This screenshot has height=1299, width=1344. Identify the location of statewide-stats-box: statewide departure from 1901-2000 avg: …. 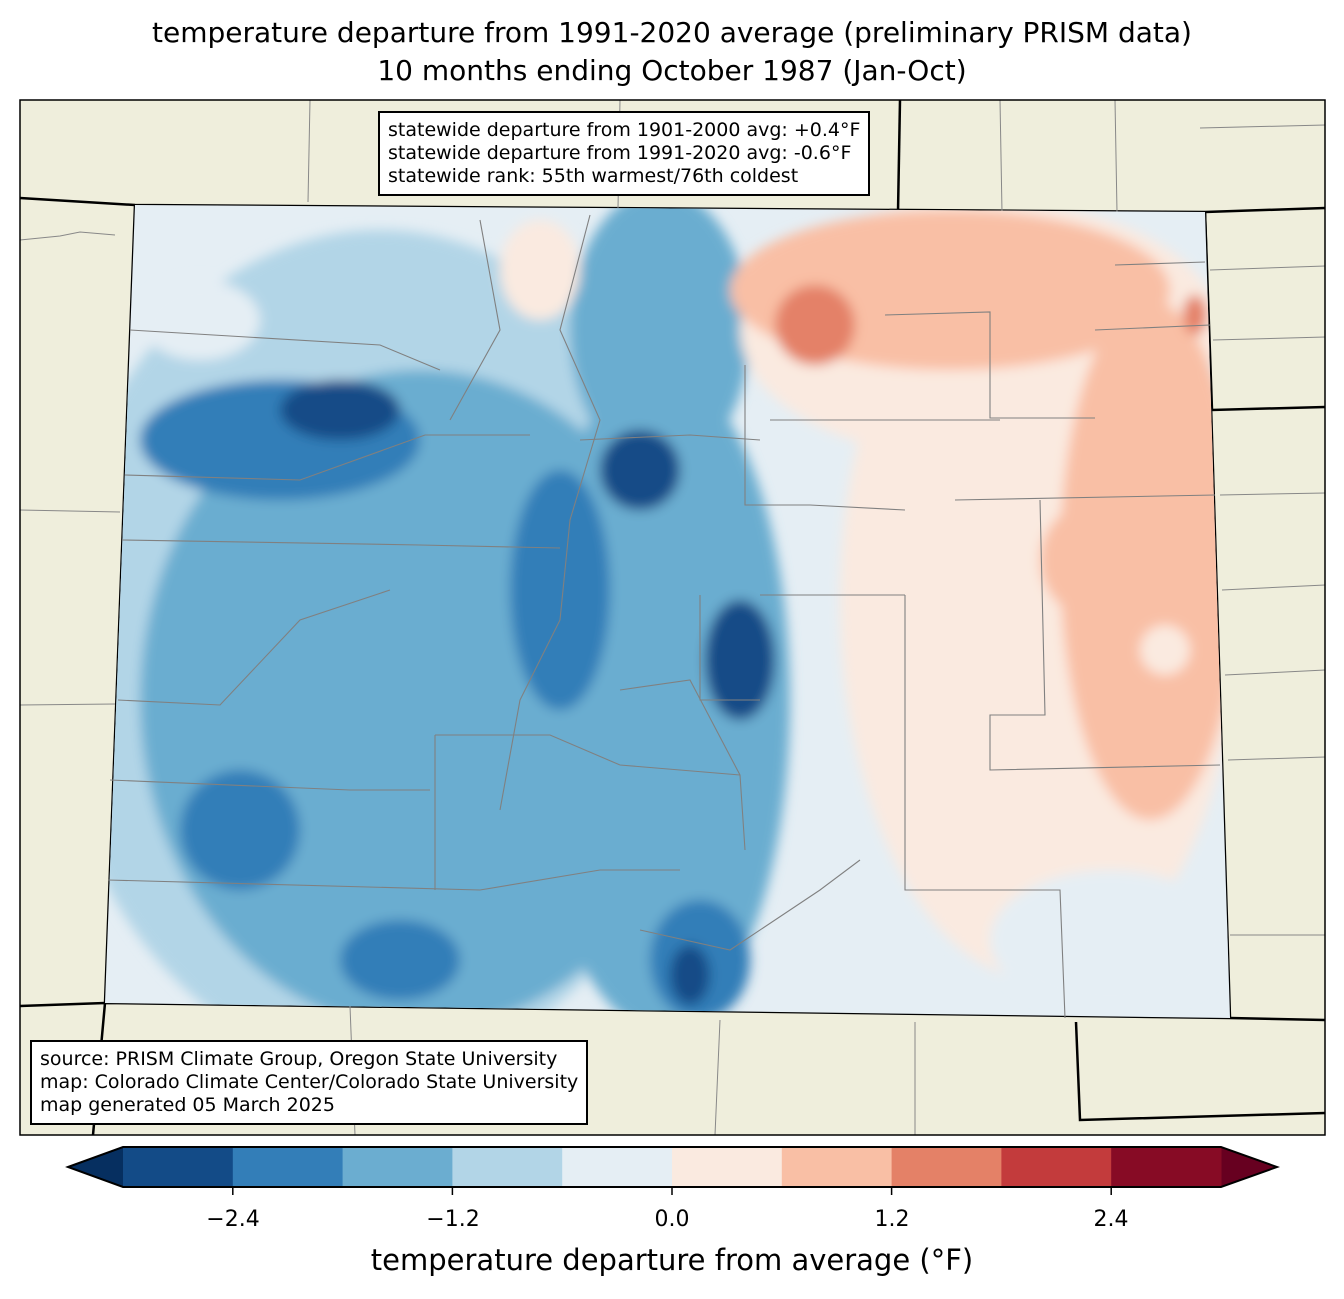
(624, 153).